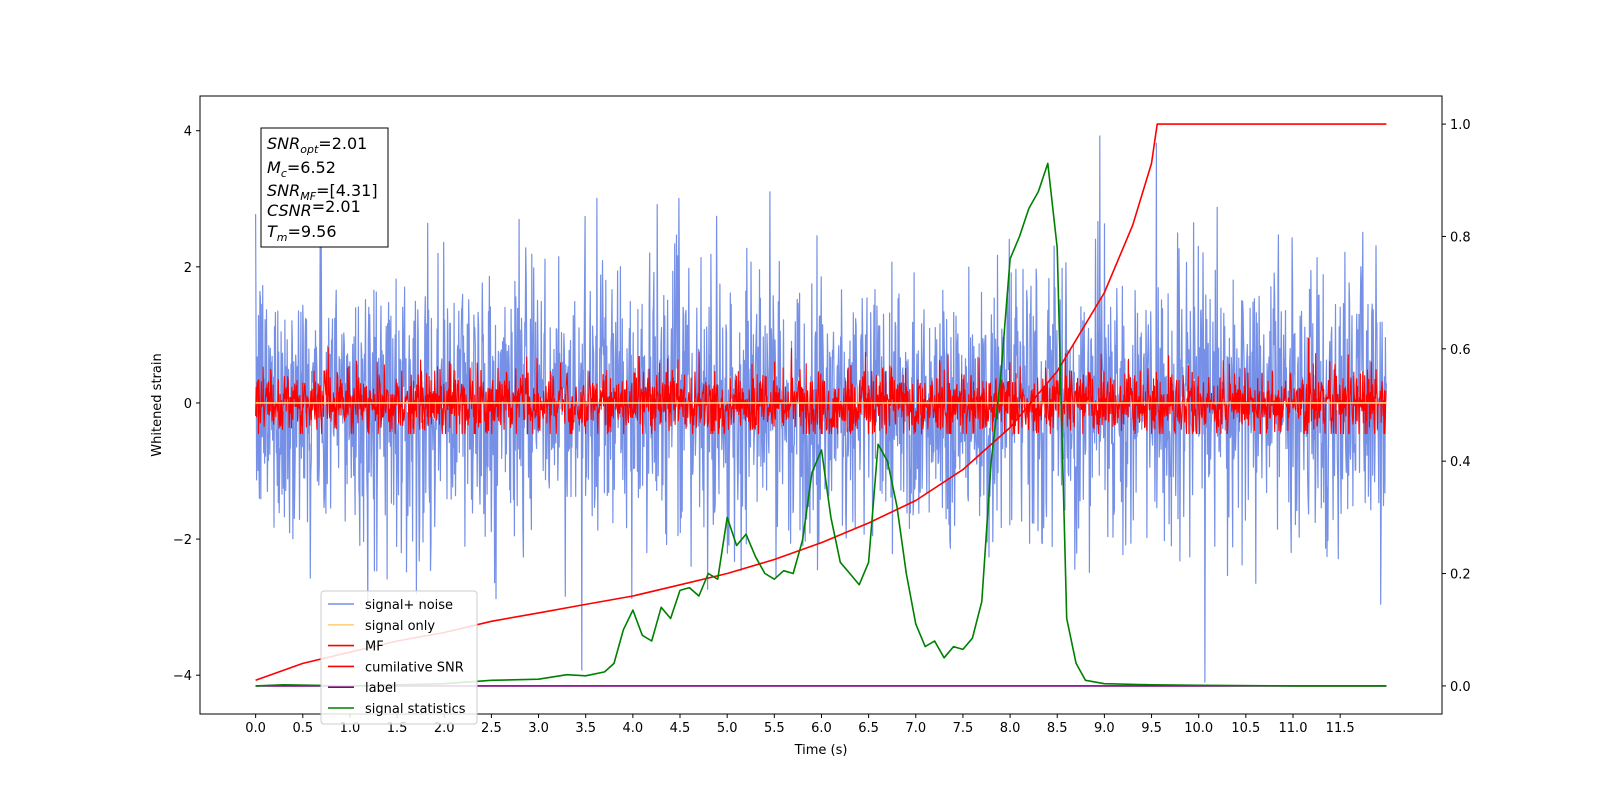 The image size is (1600, 800). What do you see at coordinates (538, 728) in the screenshot?
I see `x-tick-label: 3.0` at bounding box center [538, 728].